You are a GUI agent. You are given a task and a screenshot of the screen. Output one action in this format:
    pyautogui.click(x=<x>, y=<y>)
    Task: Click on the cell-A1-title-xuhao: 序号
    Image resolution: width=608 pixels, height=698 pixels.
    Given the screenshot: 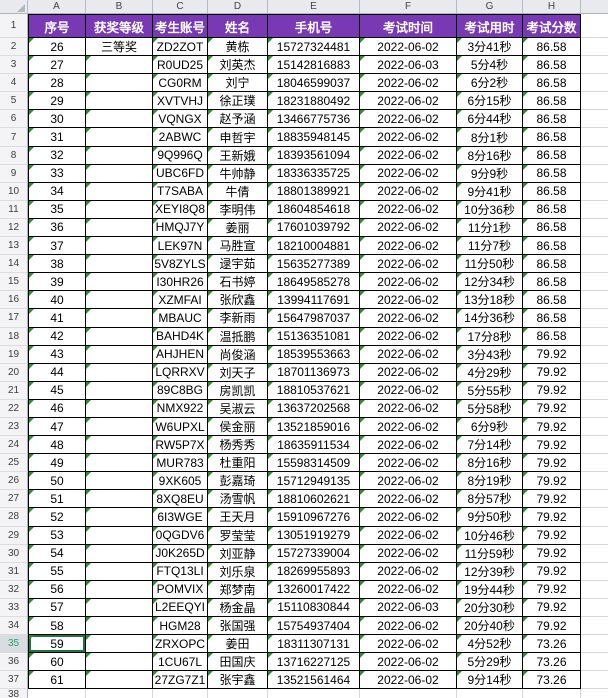 What is the action you would take?
    pyautogui.click(x=57, y=26)
    